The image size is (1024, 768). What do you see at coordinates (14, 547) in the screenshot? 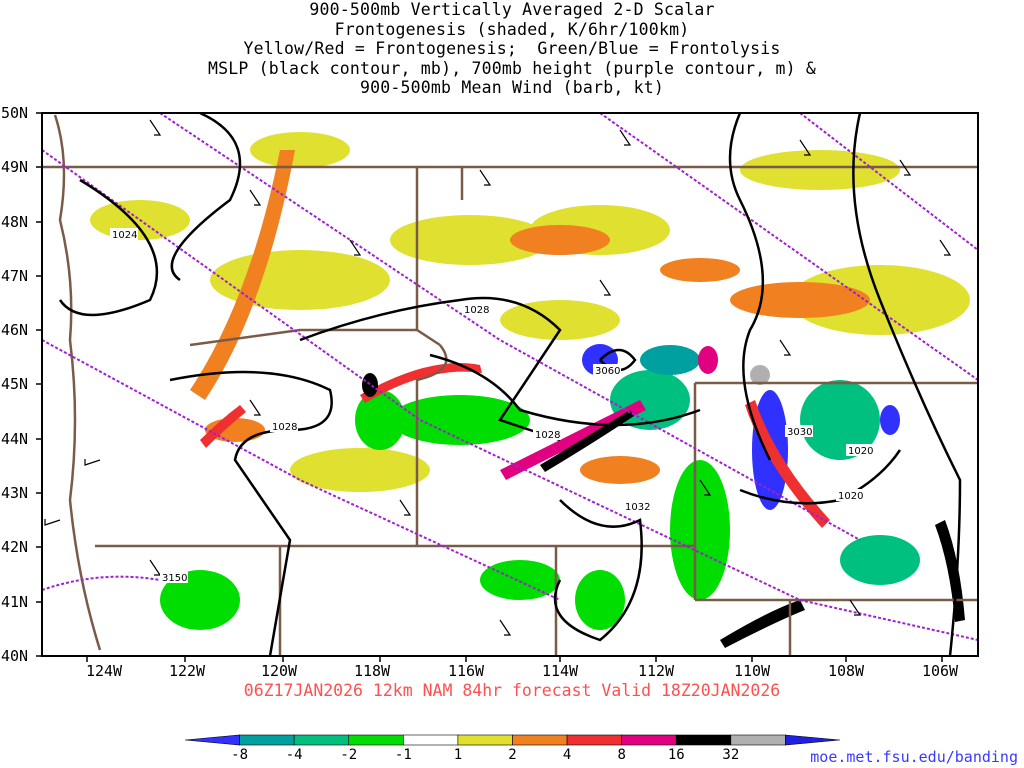
I see `lat-label: 42N` at bounding box center [14, 547].